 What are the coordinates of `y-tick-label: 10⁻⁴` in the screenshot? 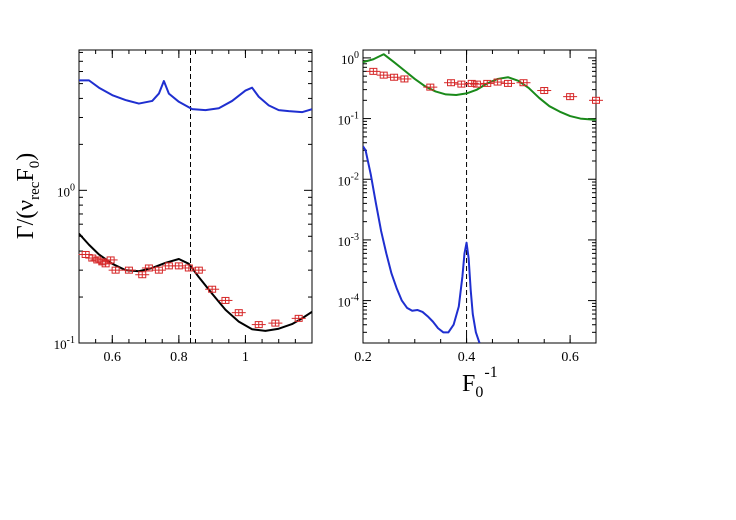 It's located at (348, 301).